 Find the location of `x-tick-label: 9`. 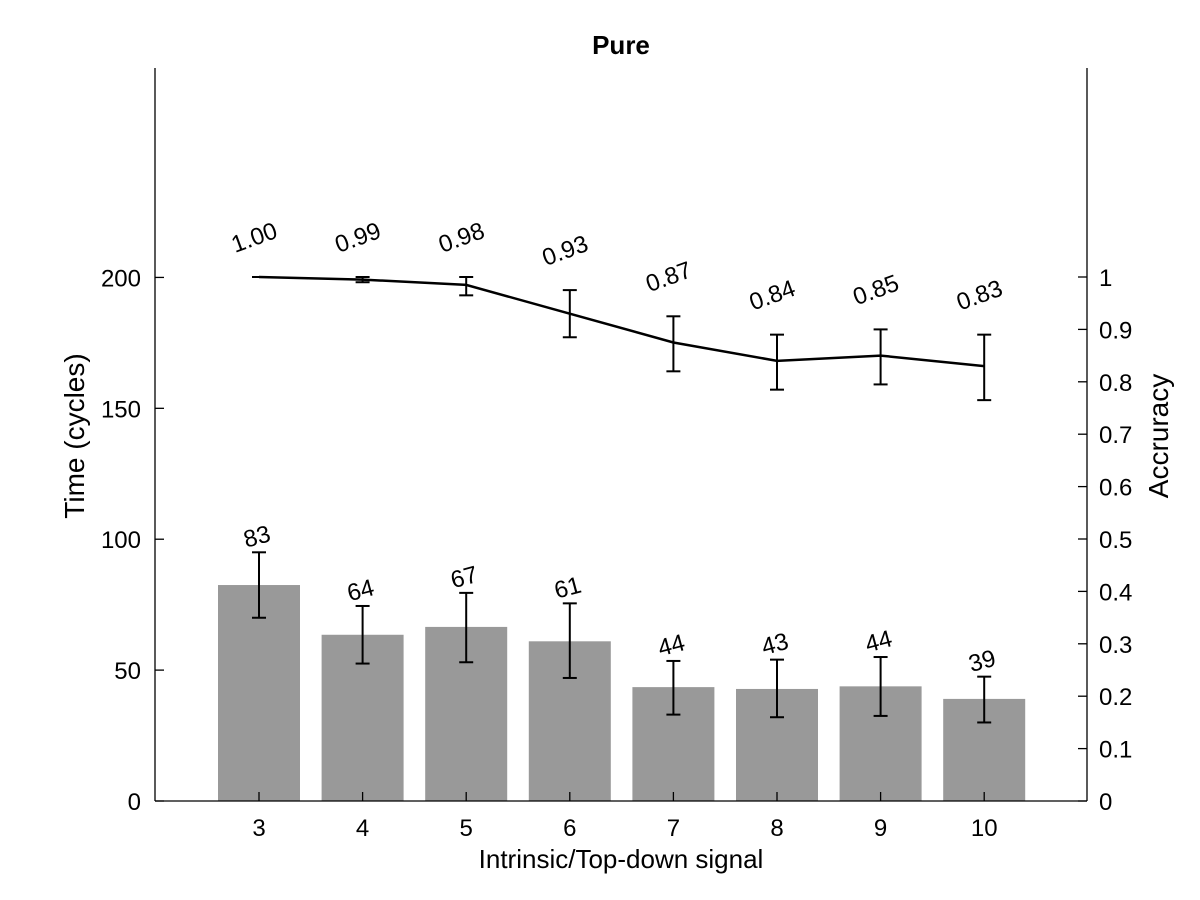

x-tick-label: 9 is located at coordinates (880, 828).